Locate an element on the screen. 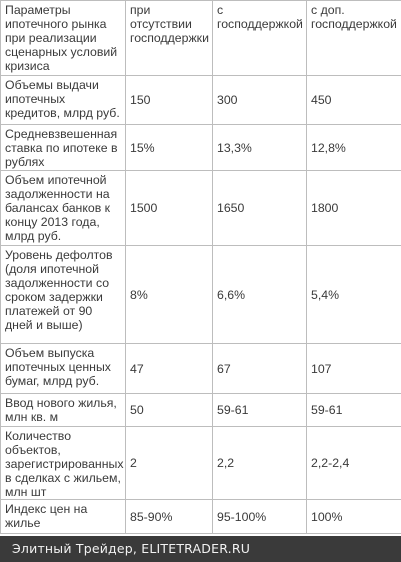 This screenshot has width=401, height=562. value-with-support: 67 is located at coordinates (259, 368).